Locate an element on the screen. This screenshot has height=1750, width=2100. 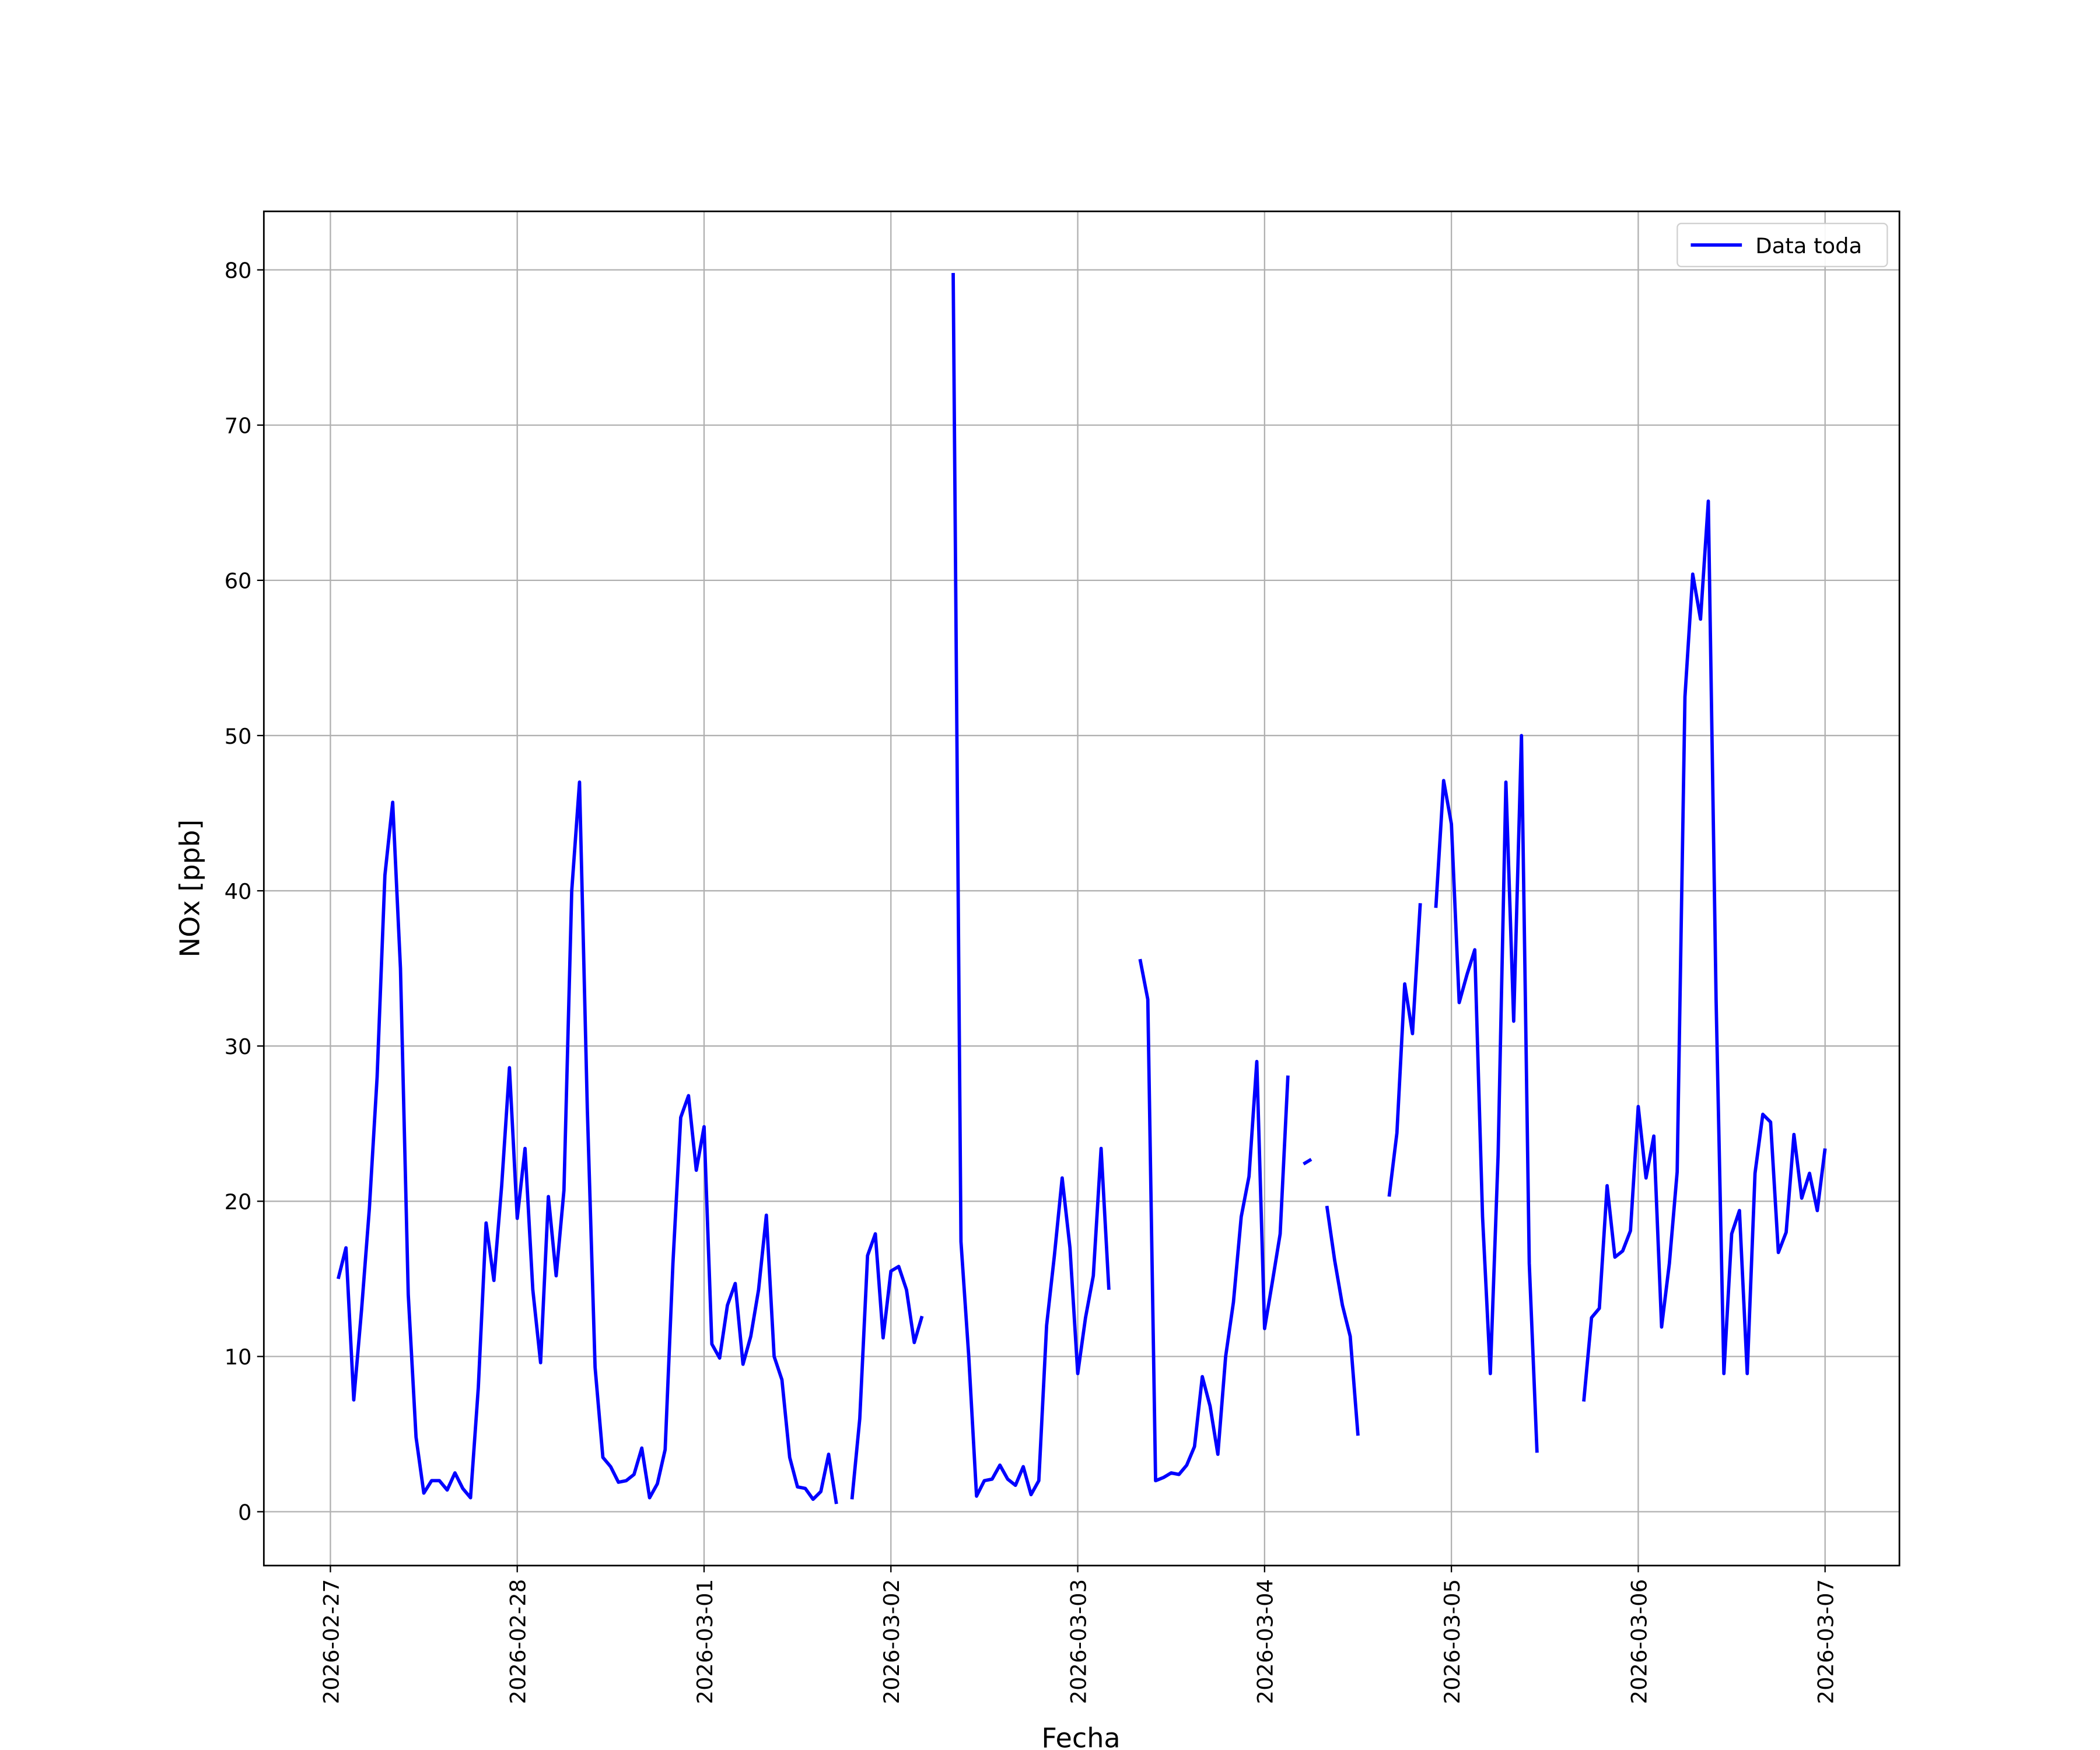
x-tick-label: 2026-03-05 is located at coordinates (1452, 1641).